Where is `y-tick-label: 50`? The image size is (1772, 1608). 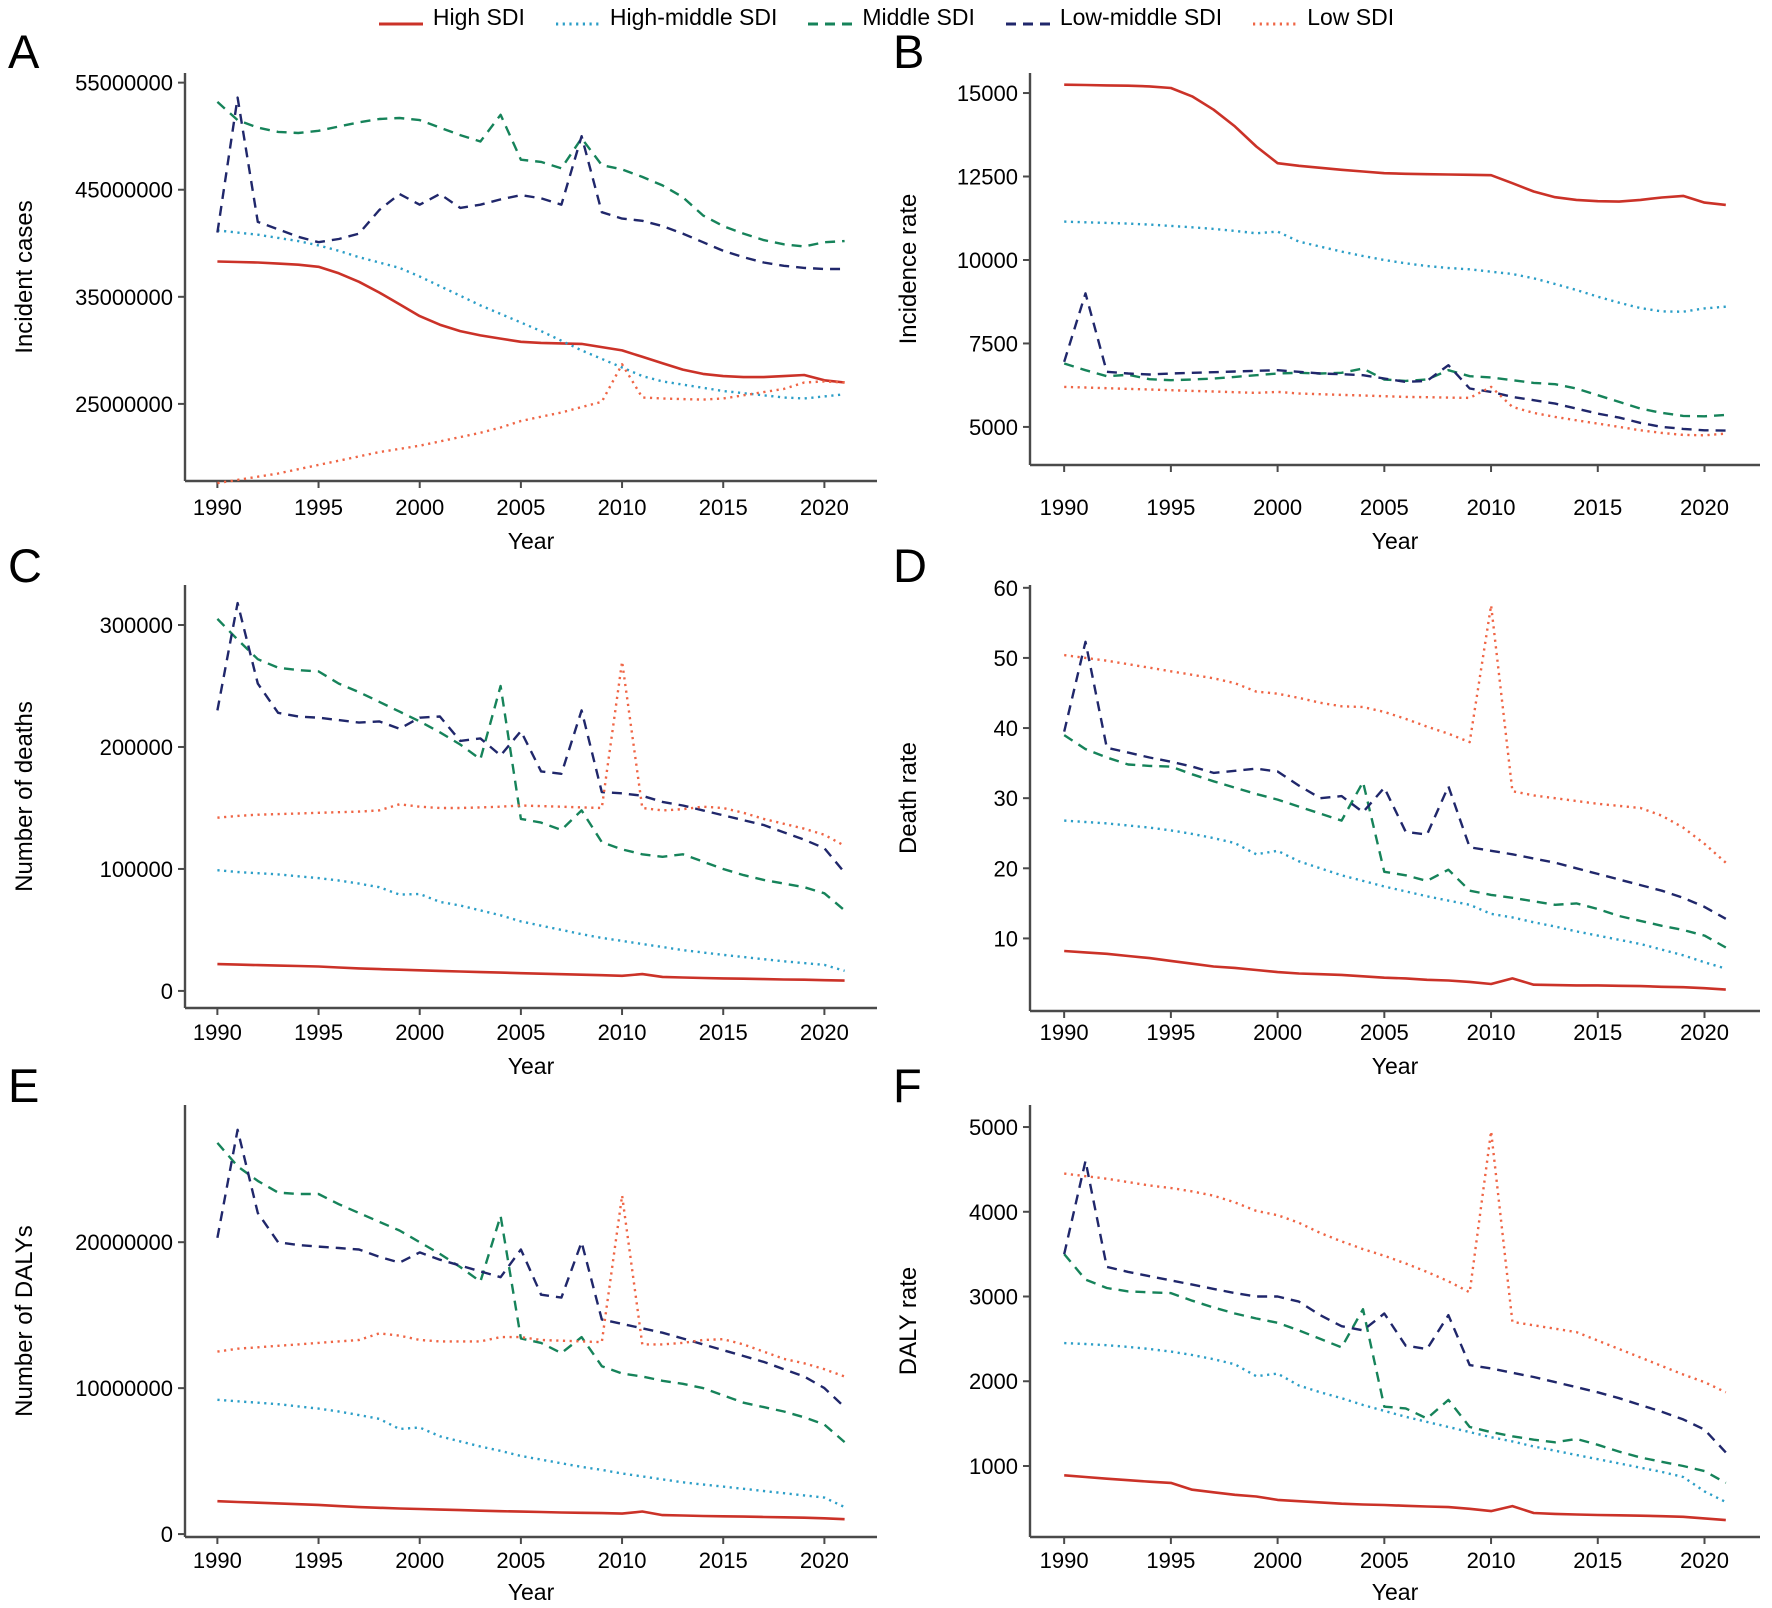
y-tick-label: 50 is located at coordinates (1006, 658).